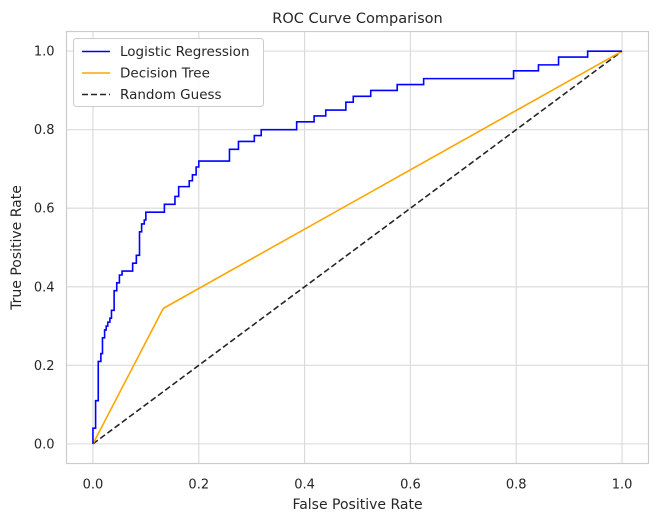  I want to click on y-tick-label: 0.6, so click(44, 209).